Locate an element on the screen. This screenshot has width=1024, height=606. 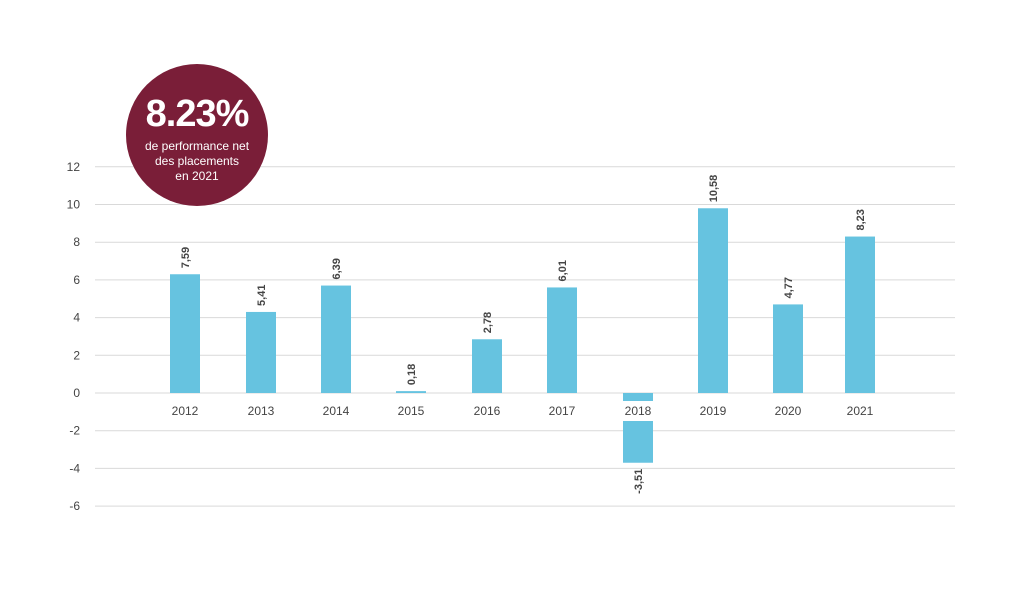
badge-value: 8.23% is located at coordinates (197, 114).